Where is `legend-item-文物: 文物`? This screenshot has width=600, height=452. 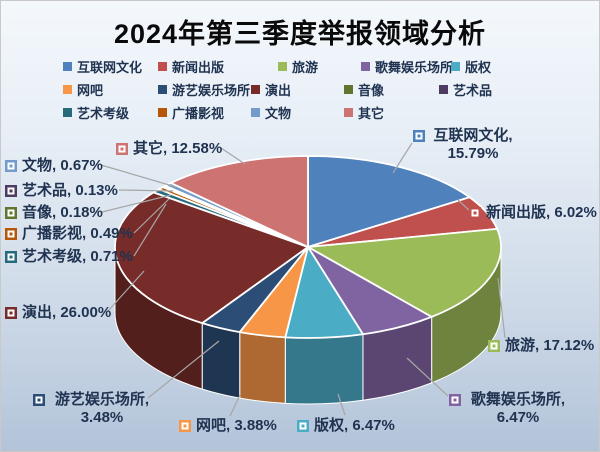 legend-item-文物: 文物 is located at coordinates (271, 112).